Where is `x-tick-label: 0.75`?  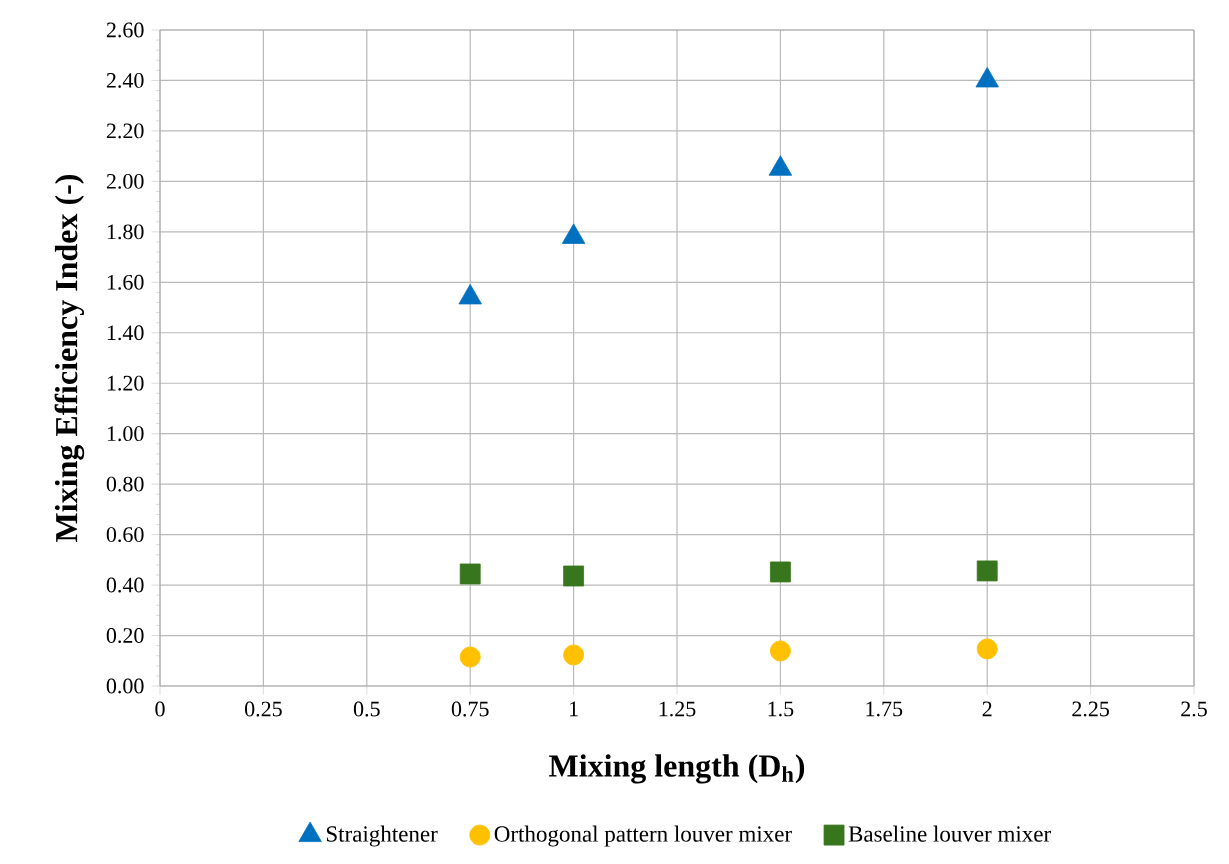 x-tick-label: 0.75 is located at coordinates (470, 709).